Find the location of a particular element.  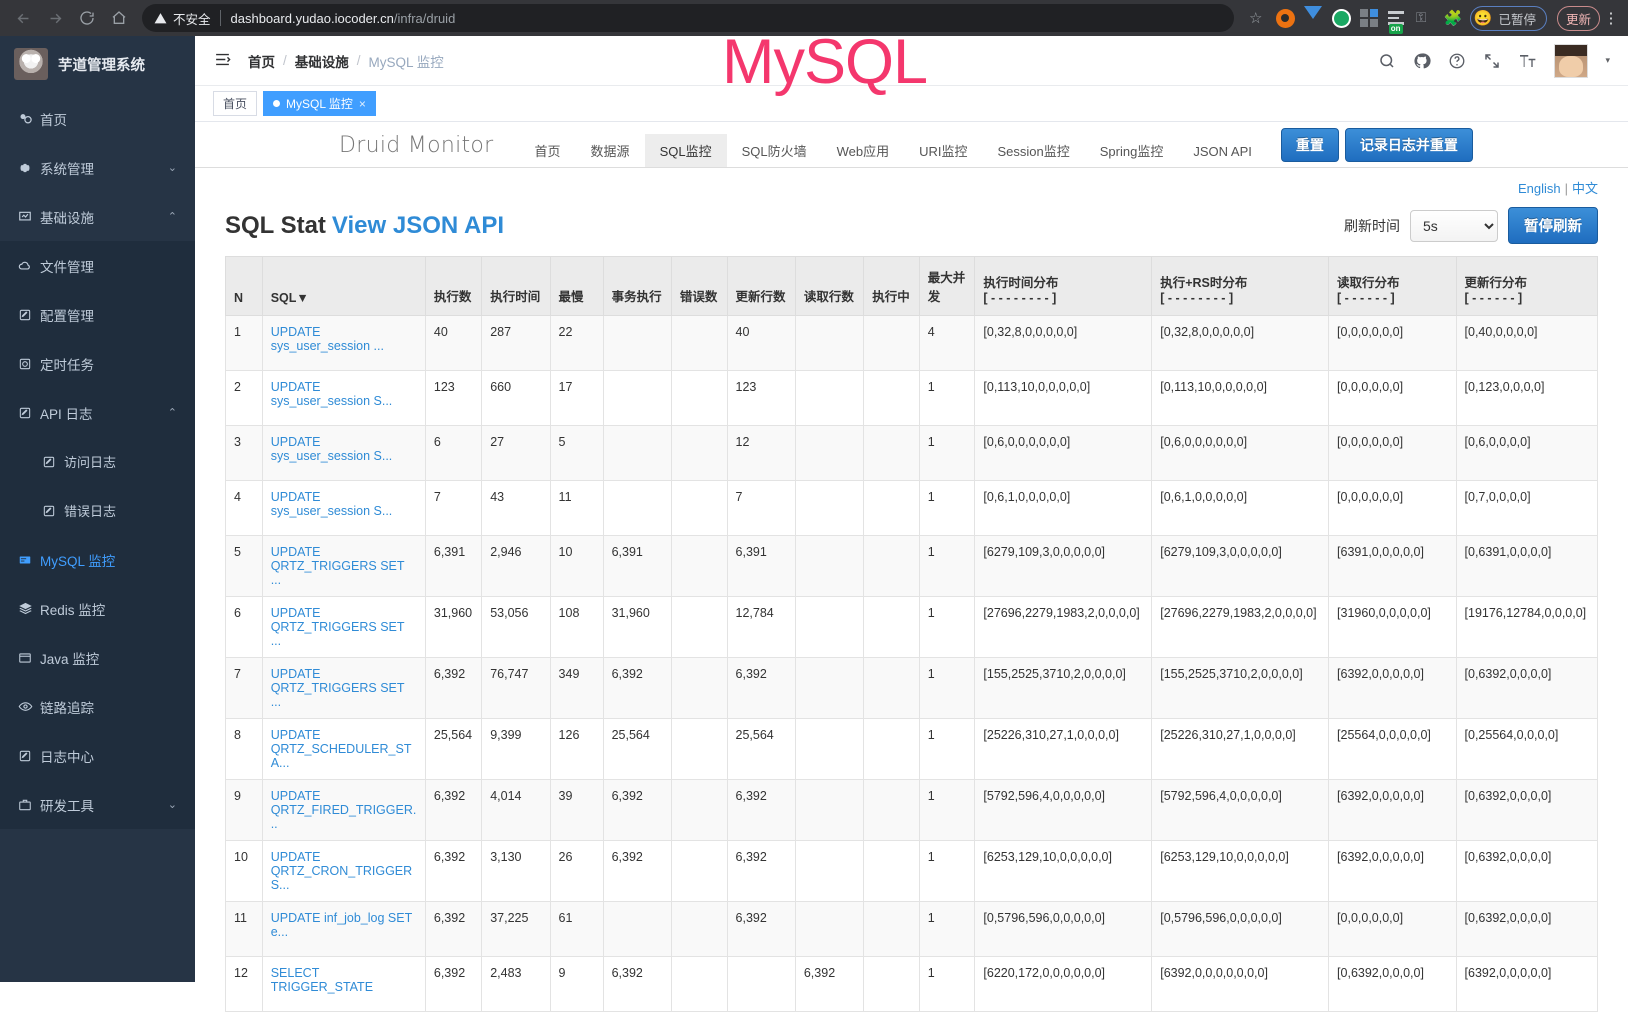

search-icon is located at coordinates (1387, 61).